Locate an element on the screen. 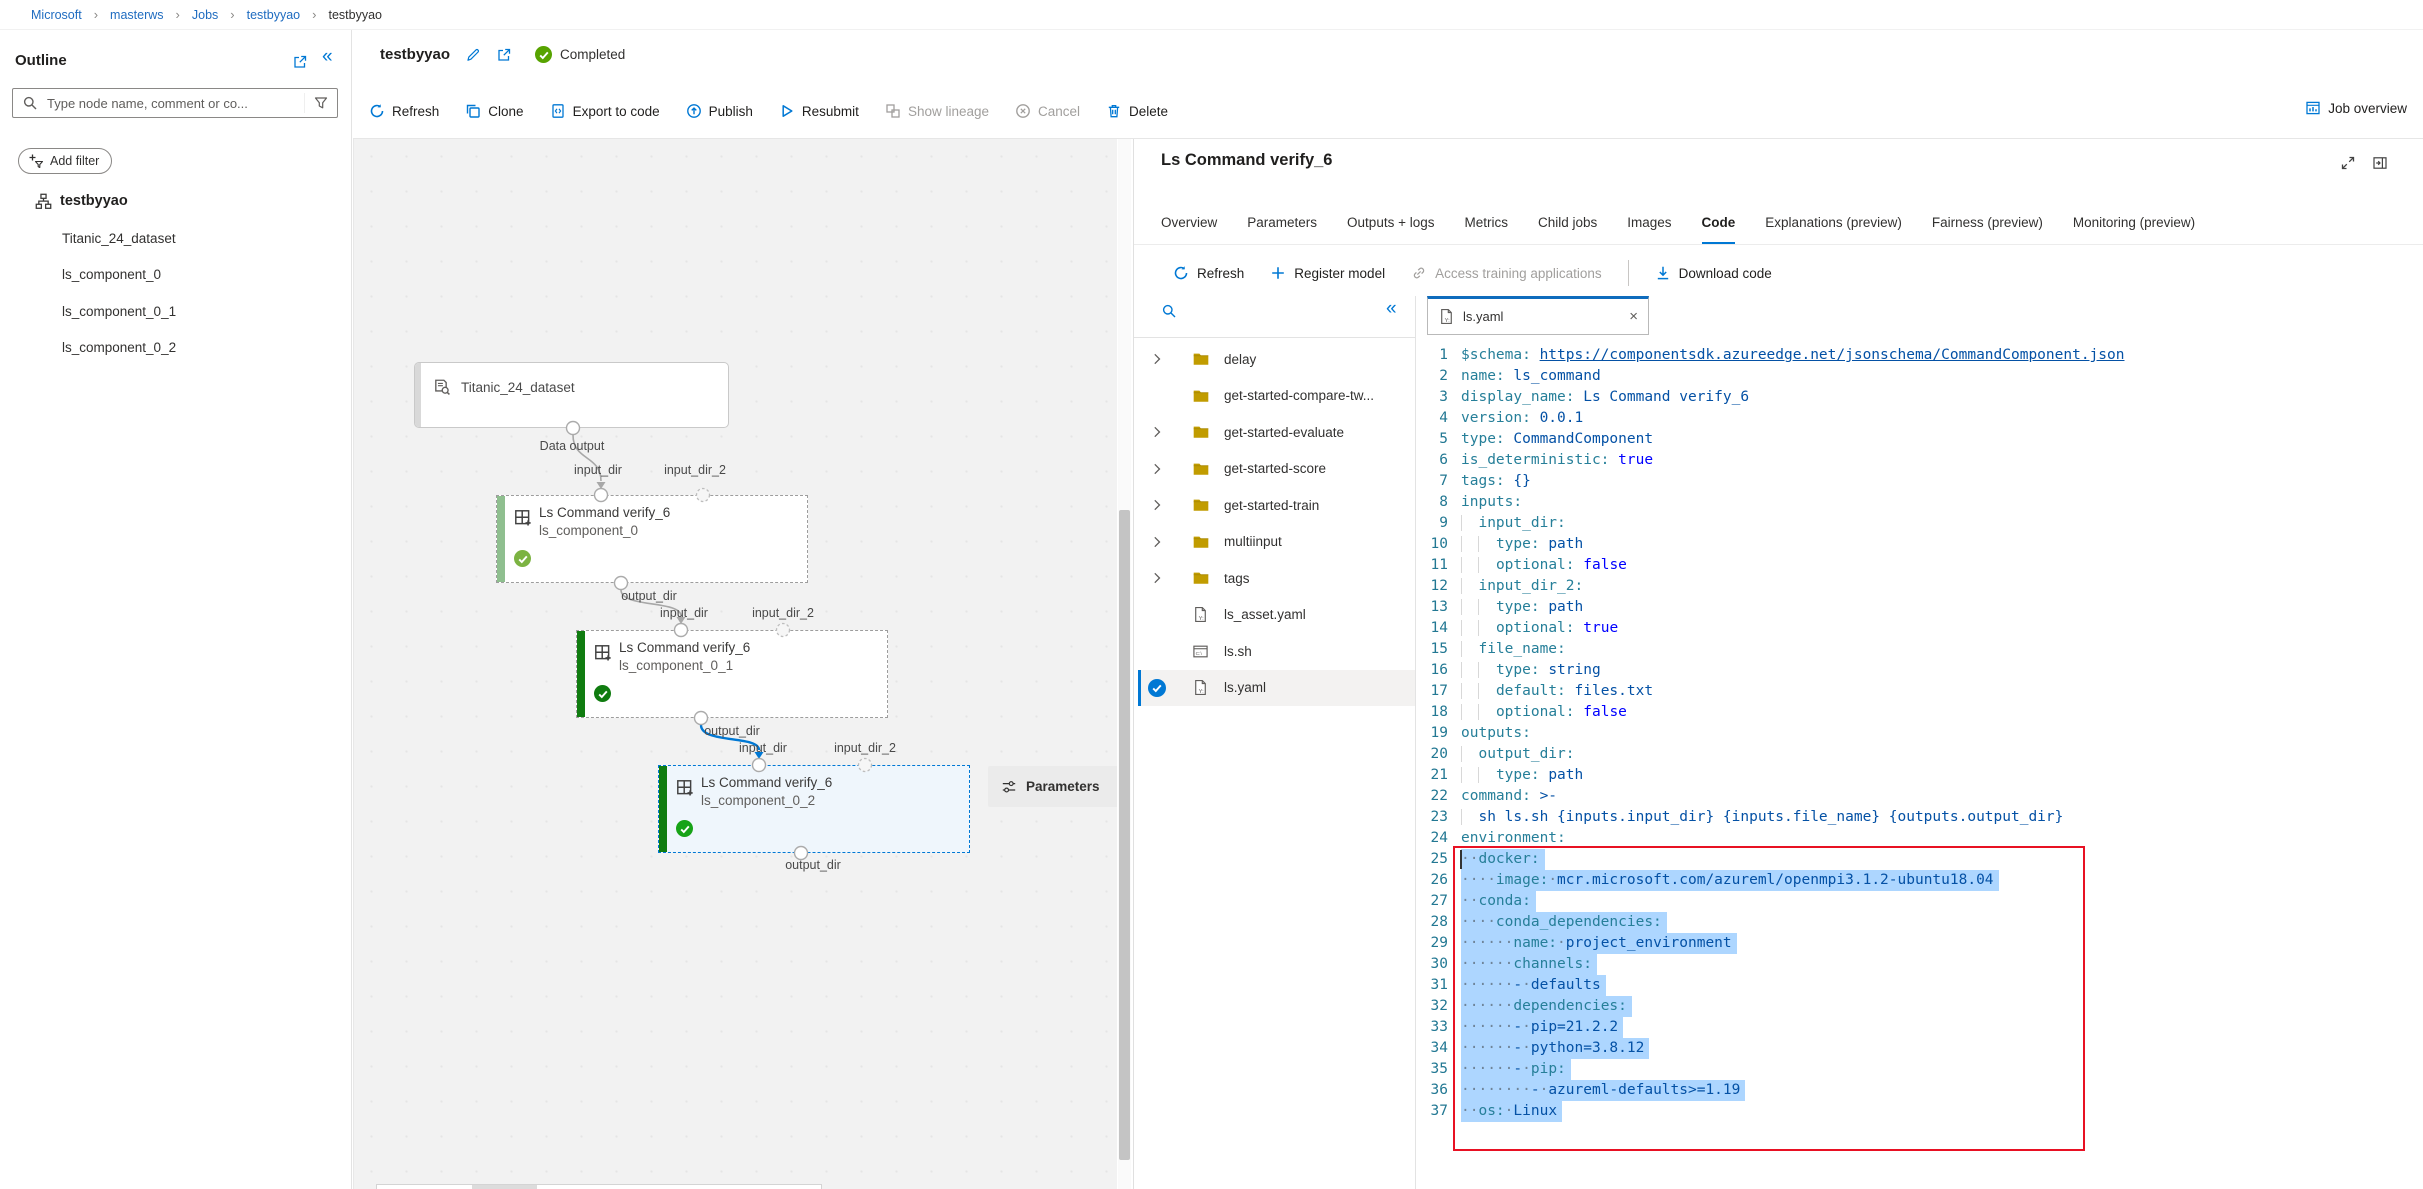  export-to-code-button: Export to code is located at coordinates (605, 111).